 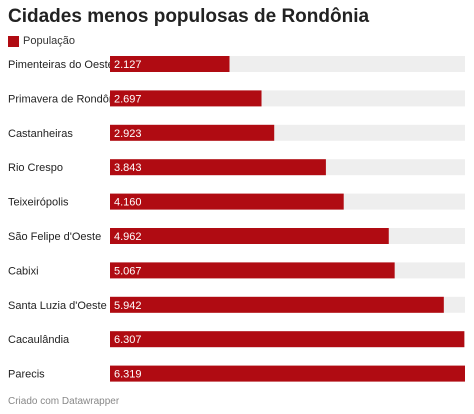 I want to click on legend-swatch, so click(x=13, y=41).